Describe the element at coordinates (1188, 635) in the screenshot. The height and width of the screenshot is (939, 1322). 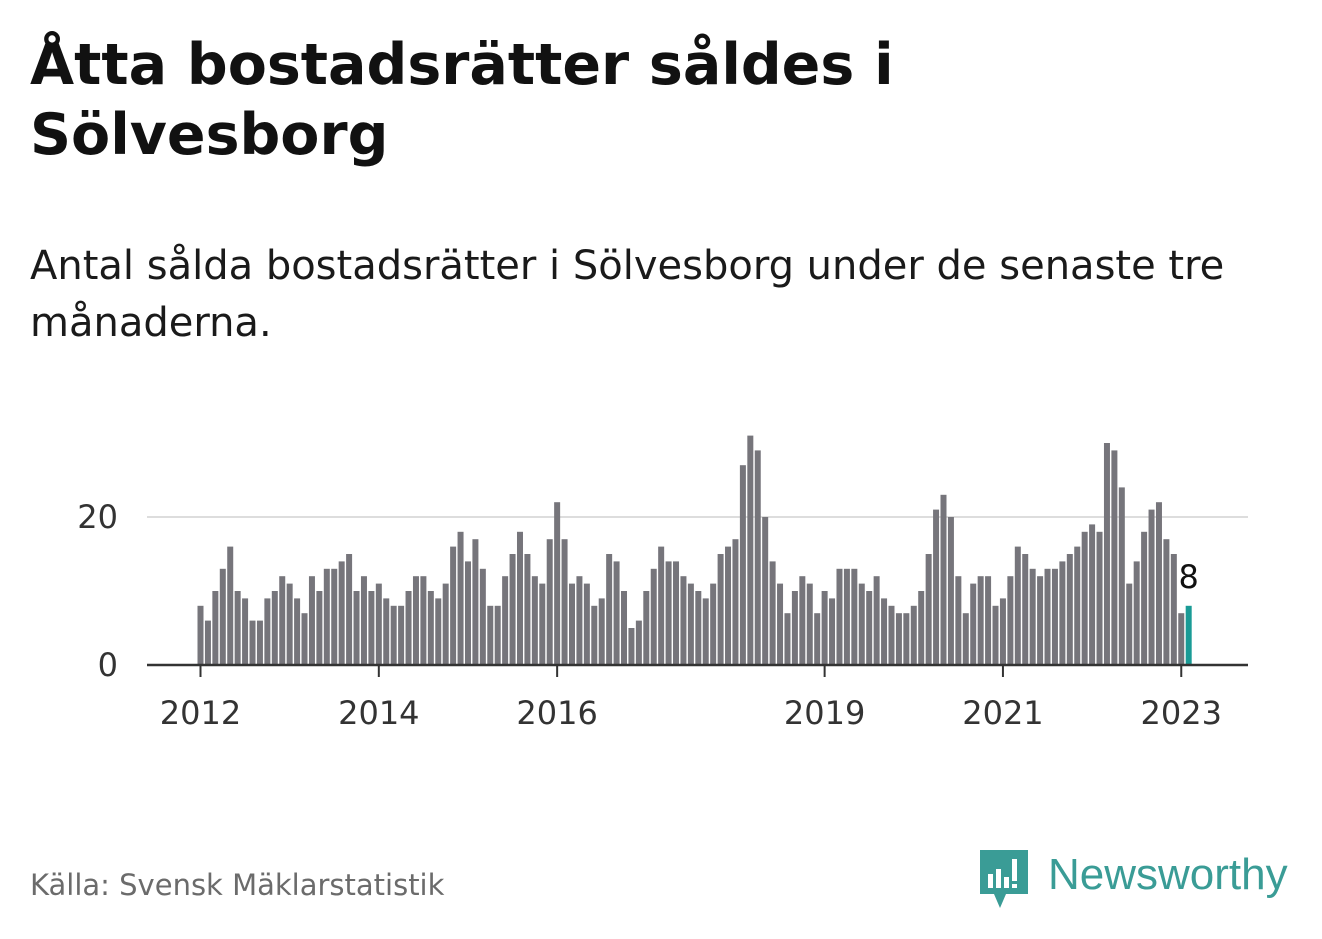
I see `bar-highlight` at that location.